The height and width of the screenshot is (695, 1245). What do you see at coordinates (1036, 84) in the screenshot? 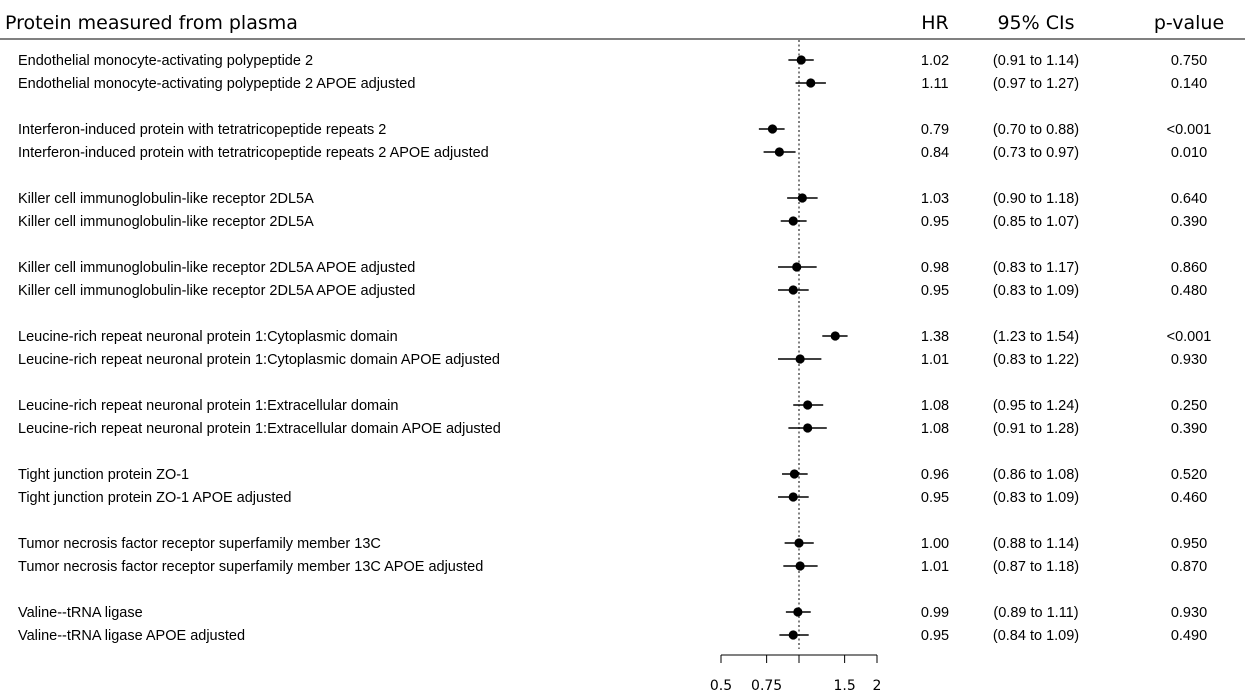
I see `ci-value: (0.97 to 1.27)` at bounding box center [1036, 84].